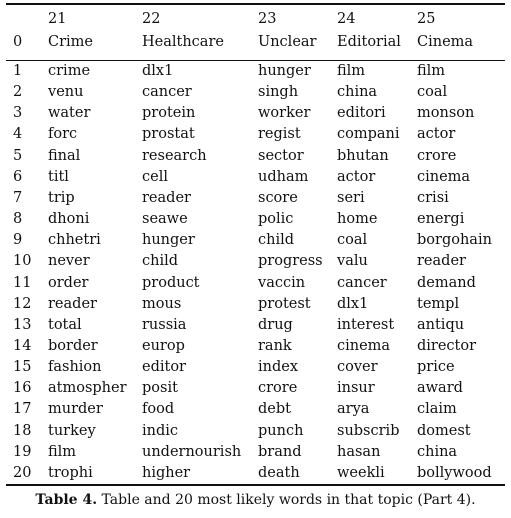 Image resolution: width=511 pixels, height=518 pixels. I want to click on topic-word: food, so click(158, 409).